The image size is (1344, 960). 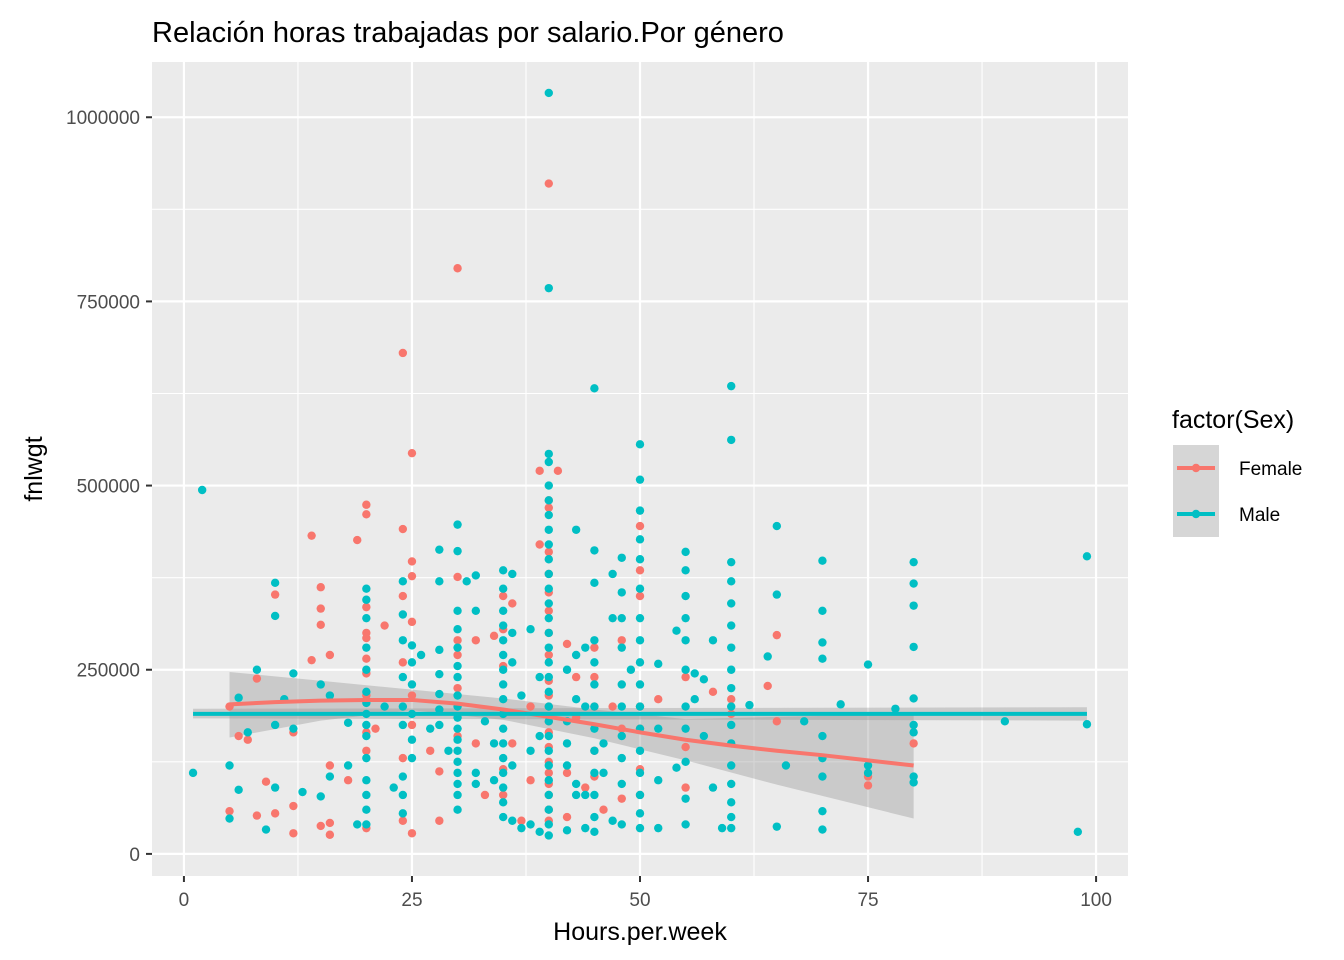 What do you see at coordinates (103, 118) in the screenshot?
I see `y-tick-label: 1000000` at bounding box center [103, 118].